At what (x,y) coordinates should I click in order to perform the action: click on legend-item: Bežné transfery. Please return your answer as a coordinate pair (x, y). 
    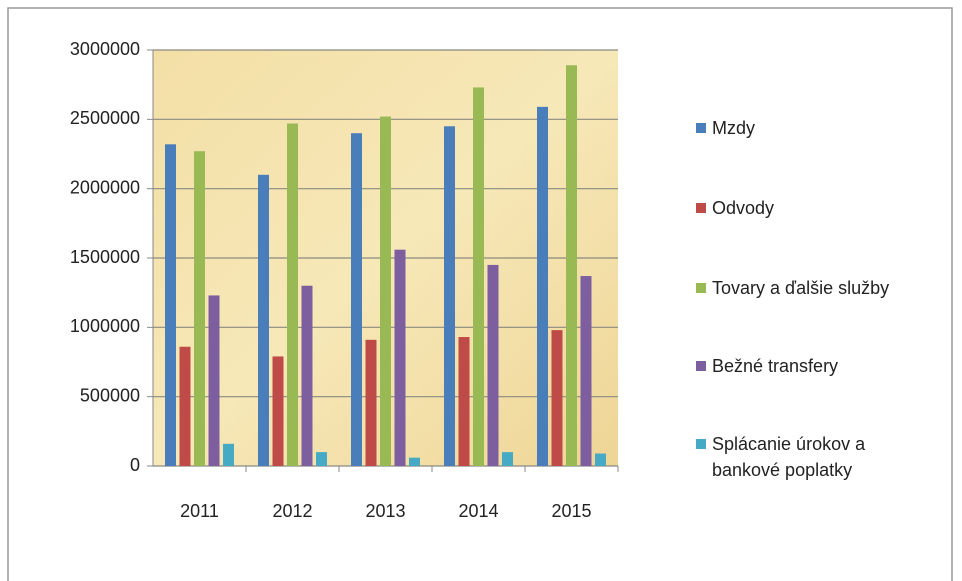
    Looking at the image, I should click on (821, 366).